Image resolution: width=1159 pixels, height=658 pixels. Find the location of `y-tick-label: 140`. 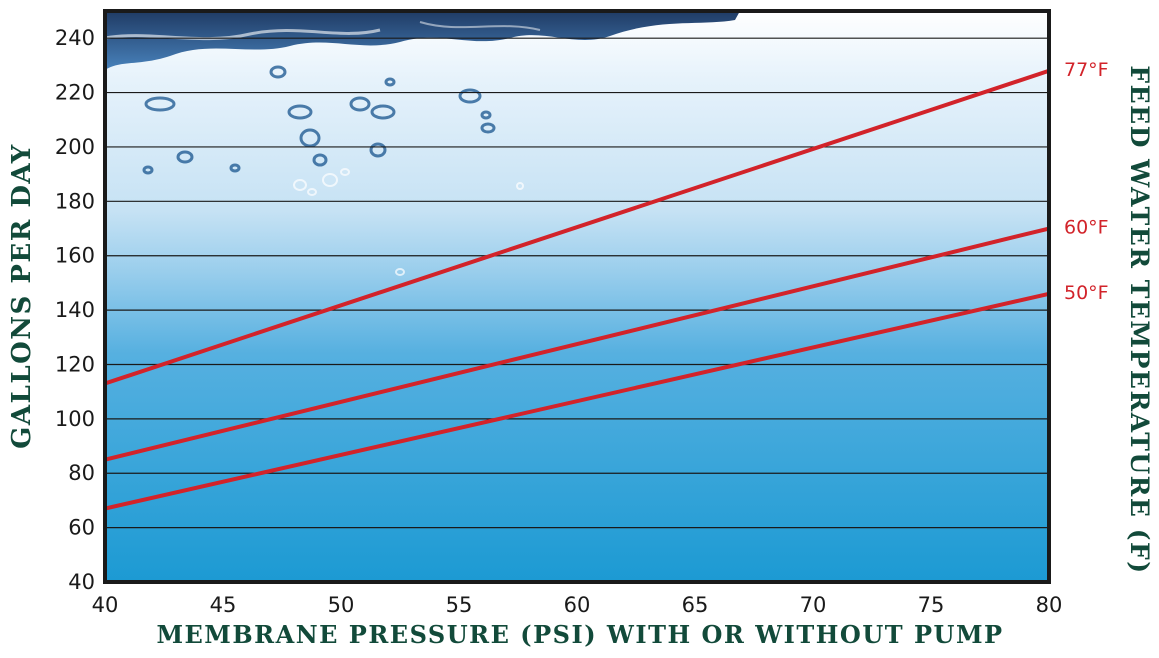

y-tick-label: 140 is located at coordinates (75, 310).